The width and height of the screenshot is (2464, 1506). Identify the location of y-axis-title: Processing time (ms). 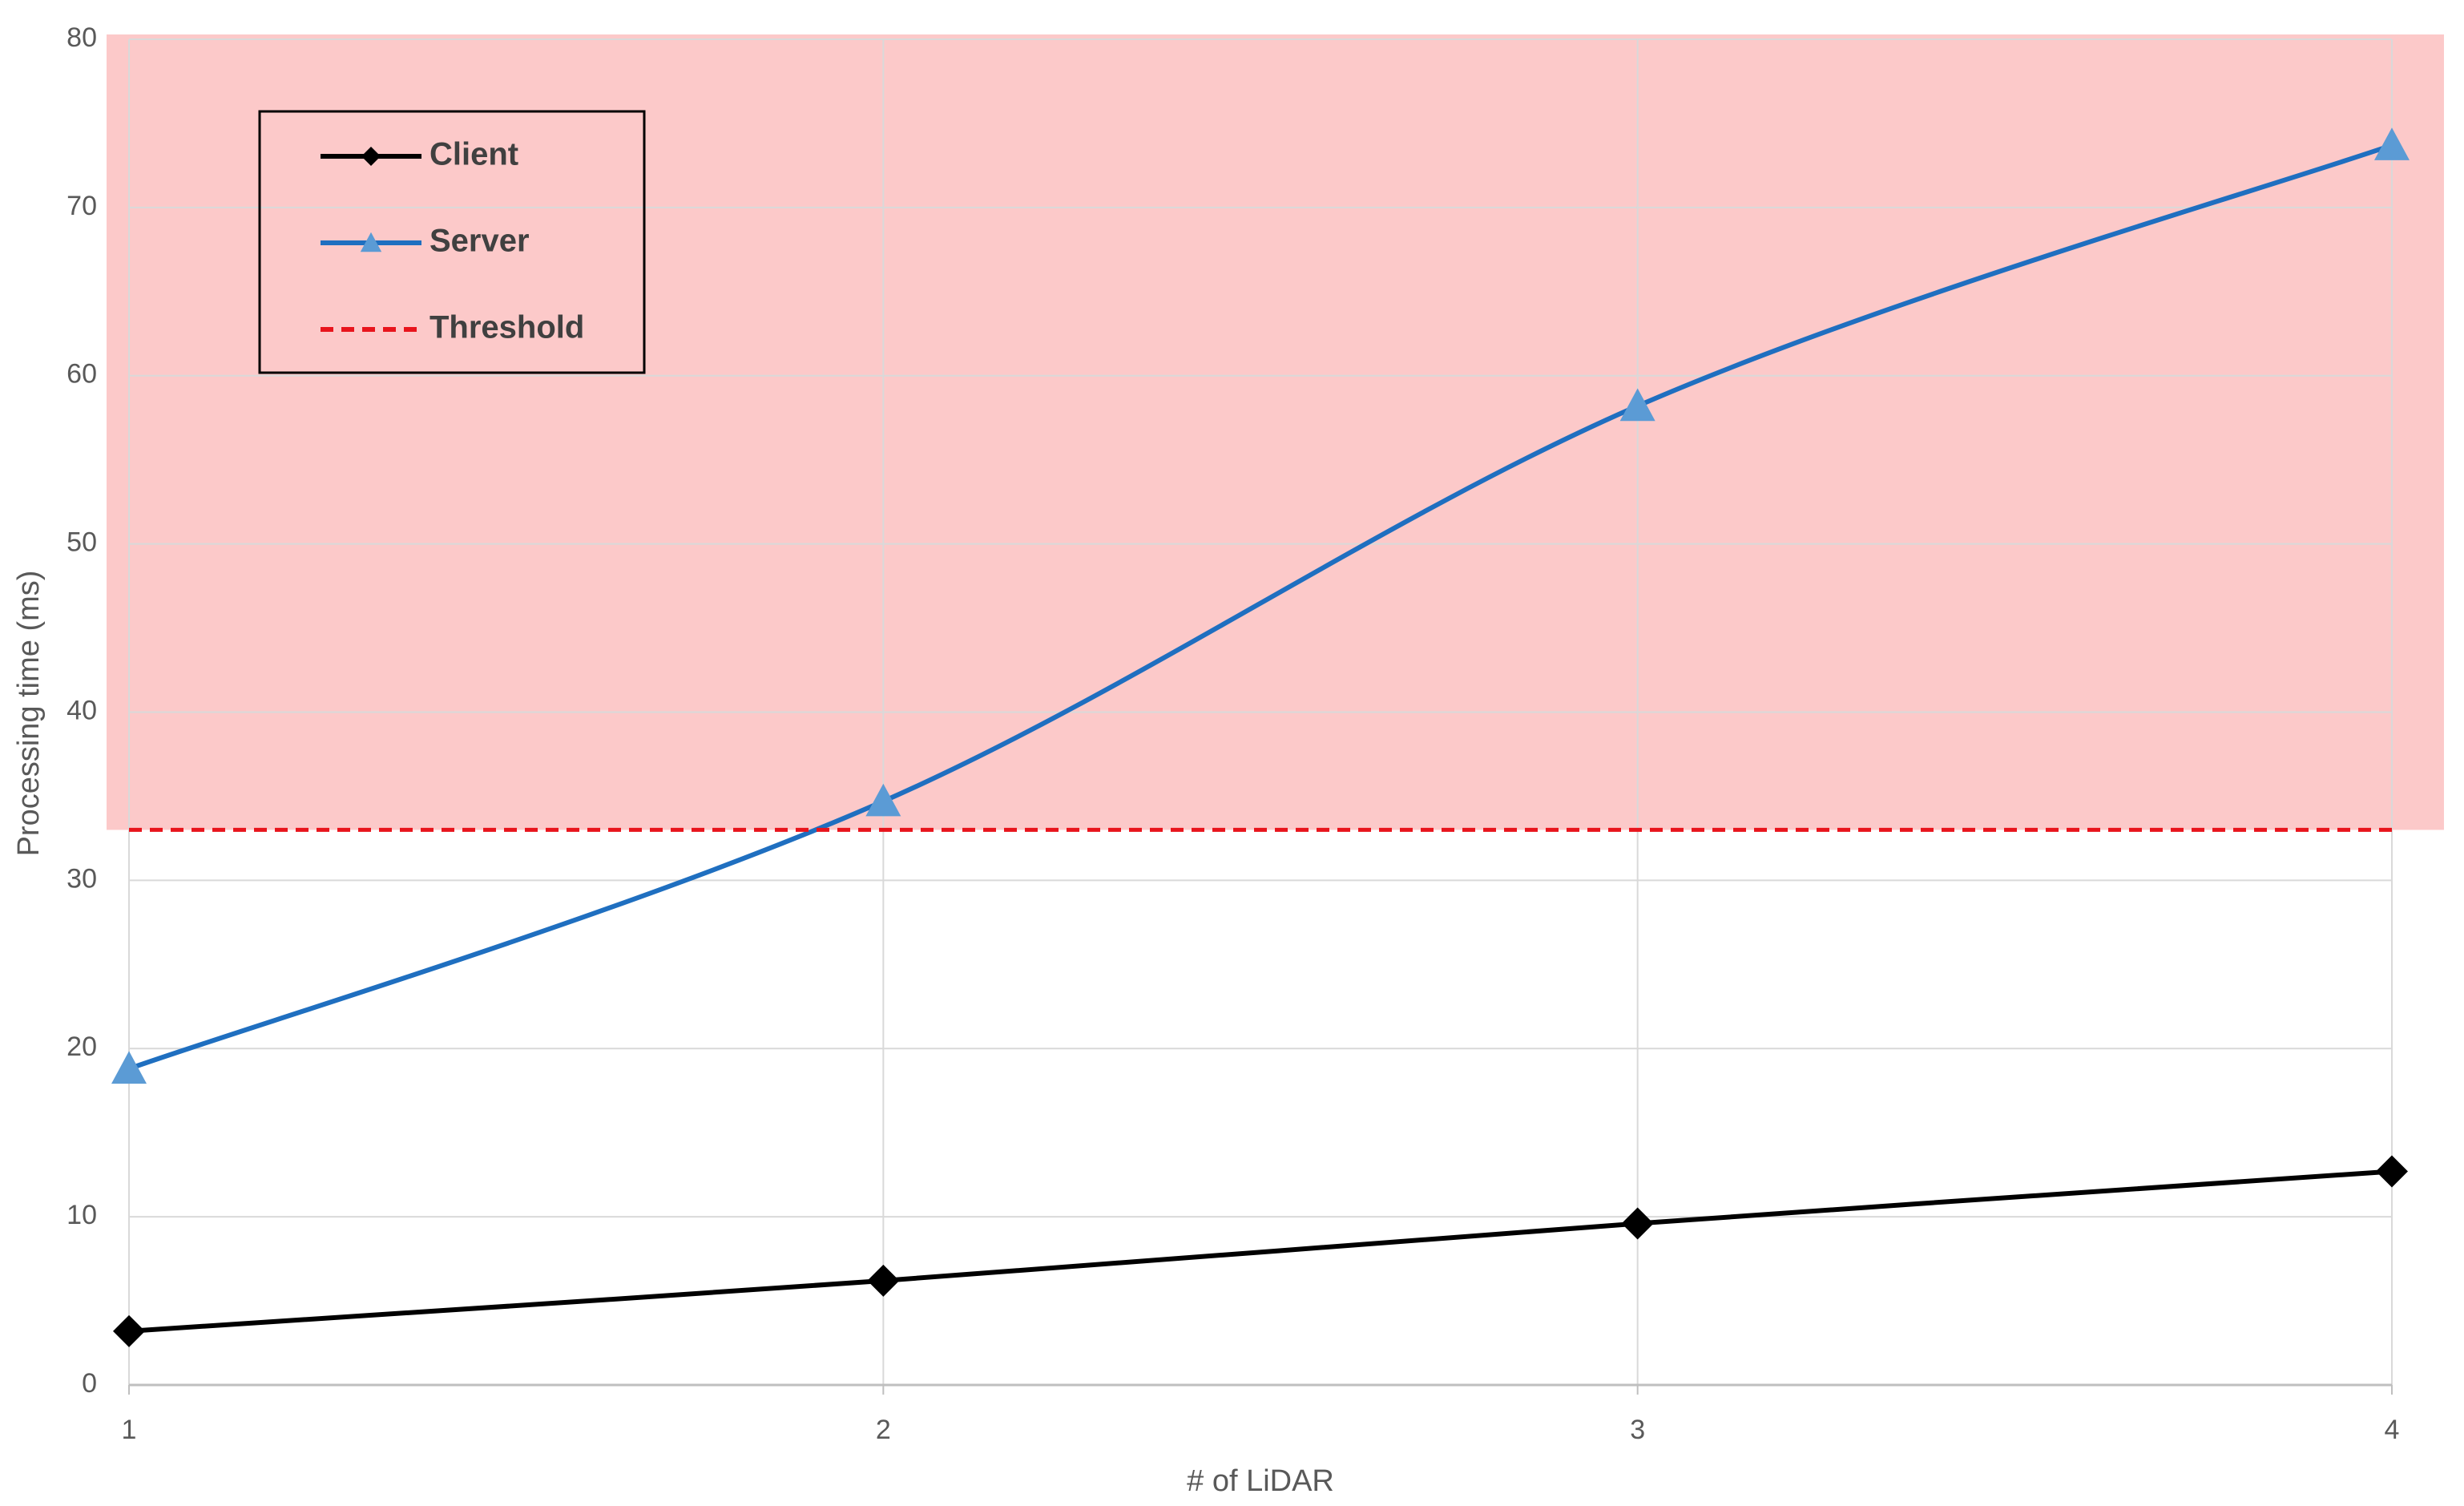
(29, 714).